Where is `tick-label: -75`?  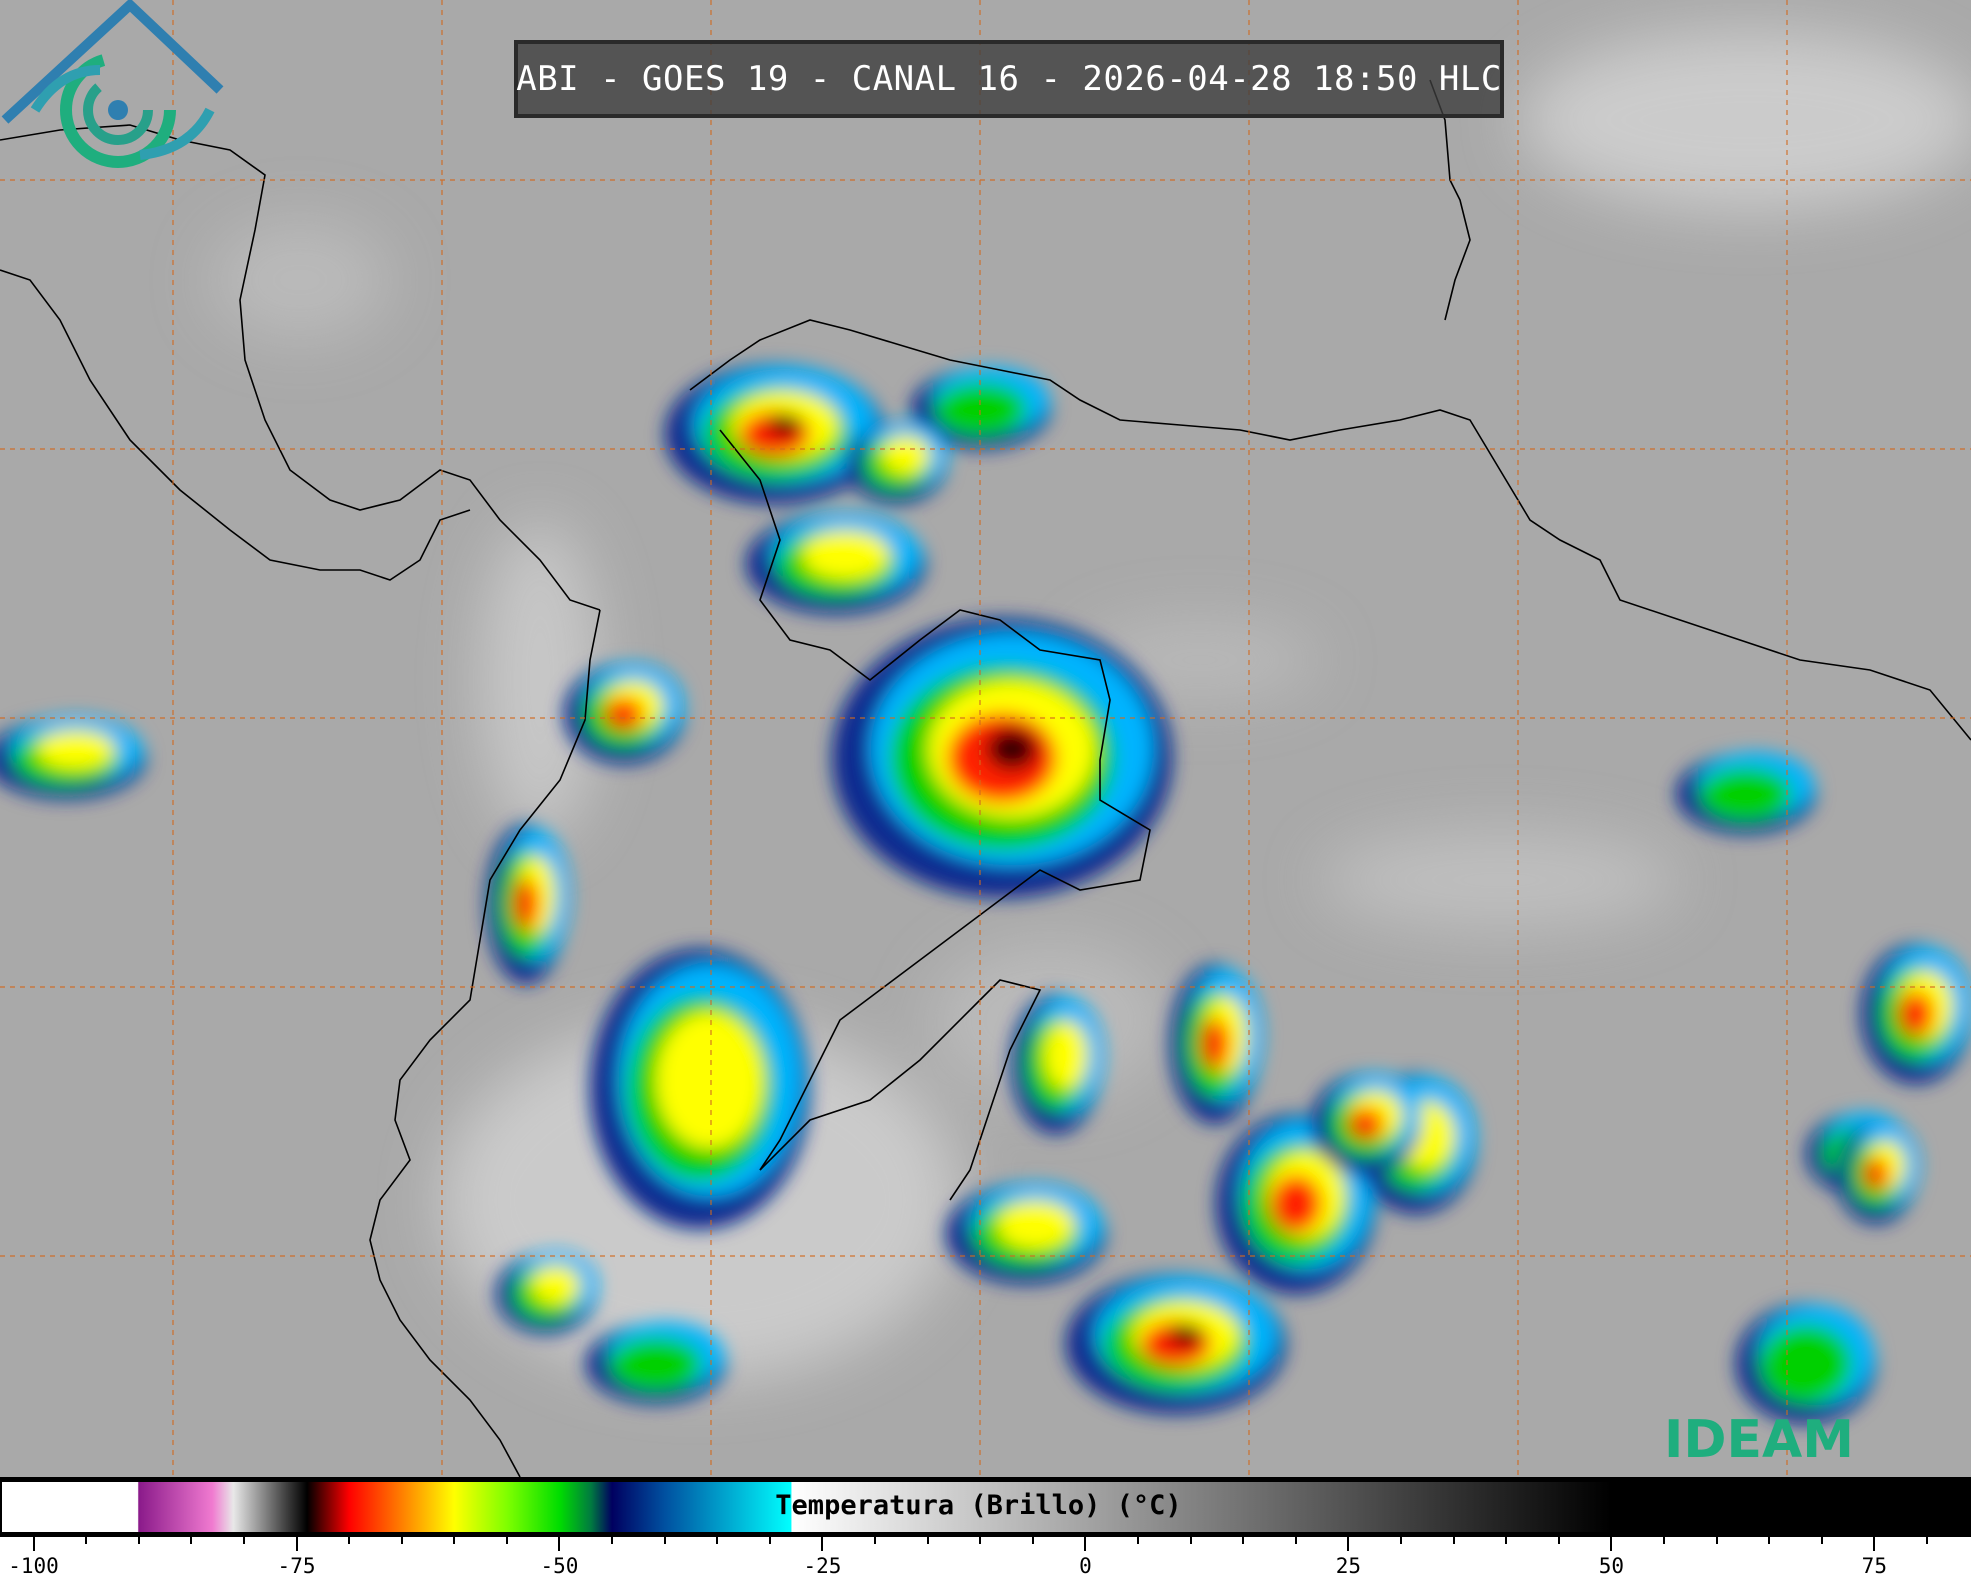 tick-label: -75 is located at coordinates (296, 1565).